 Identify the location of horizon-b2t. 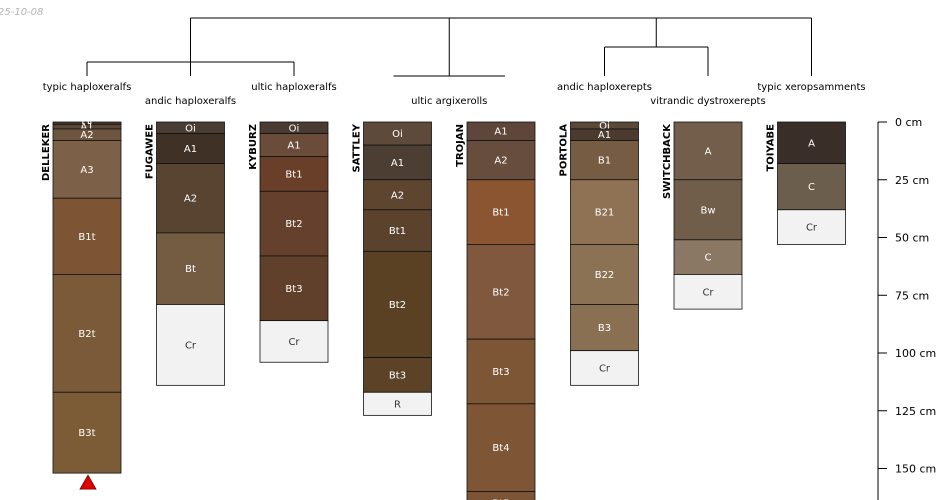
(87, 333).